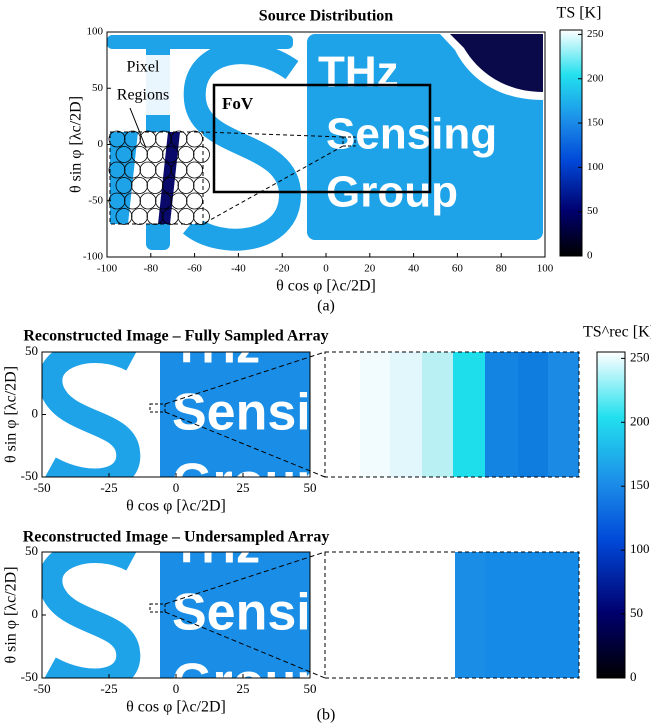  Describe the element at coordinates (238, 269) in the screenshot. I see `x-tick-label: -40` at that location.